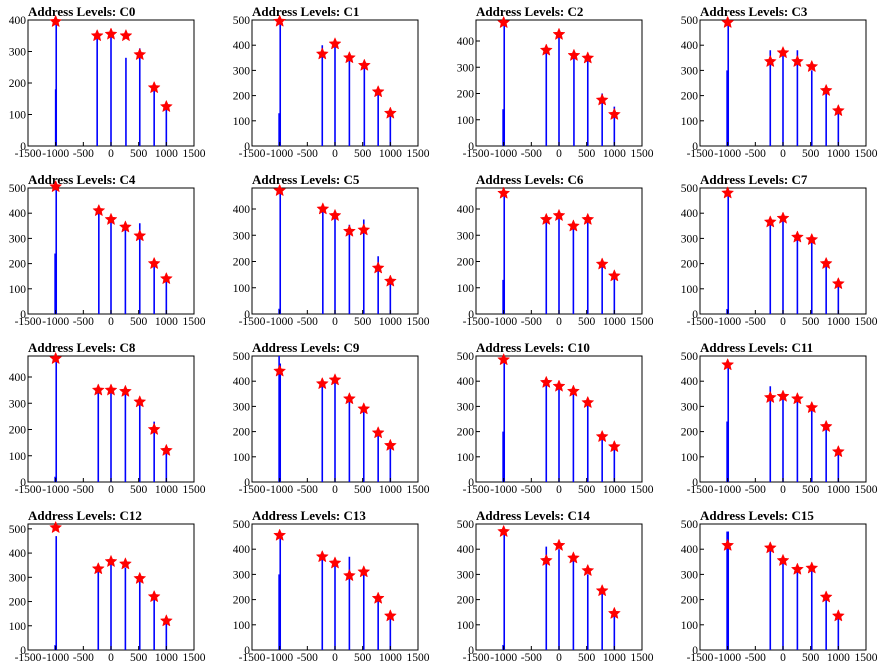 The image size is (896, 672). Describe the element at coordinates (82, 347) in the screenshot. I see `chart-title: Address Levels: C8` at that location.